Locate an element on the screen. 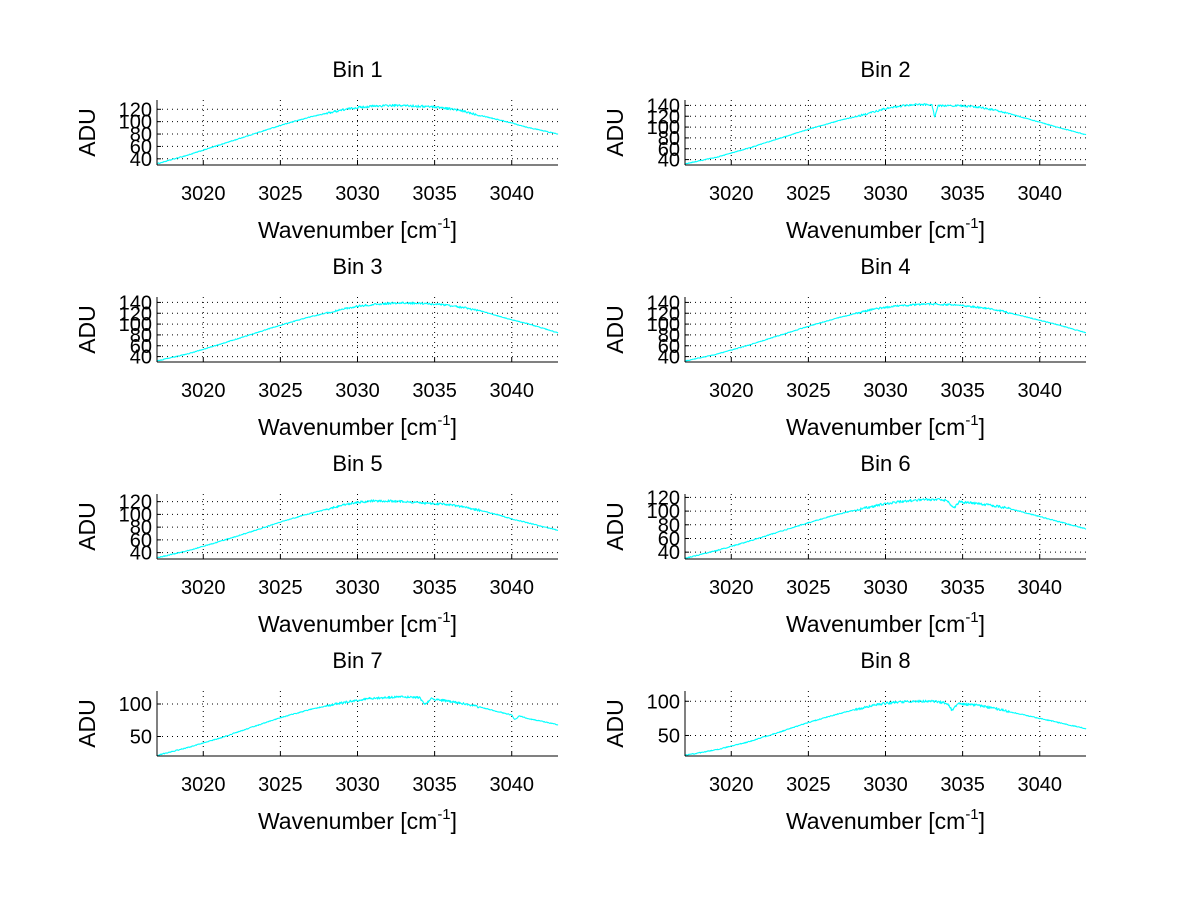 The width and height of the screenshot is (1200, 901). subplot-title: Bin 6 is located at coordinates (885, 463).